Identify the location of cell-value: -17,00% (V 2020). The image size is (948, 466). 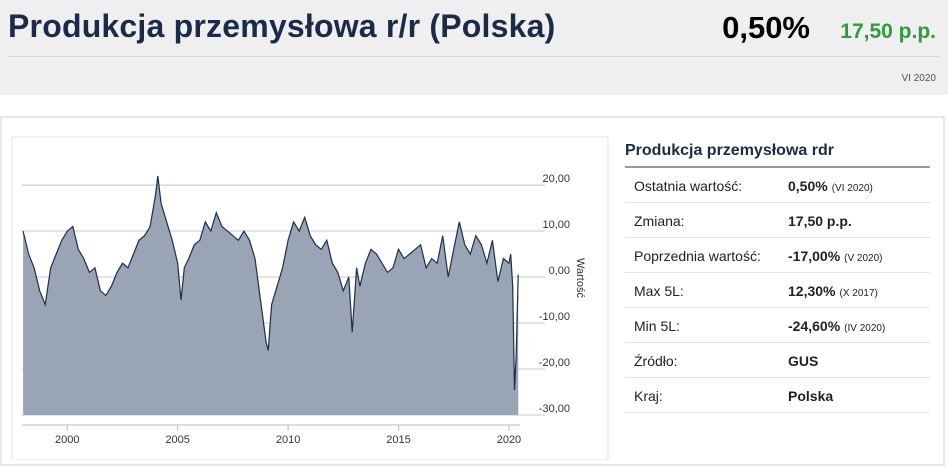
(835, 256).